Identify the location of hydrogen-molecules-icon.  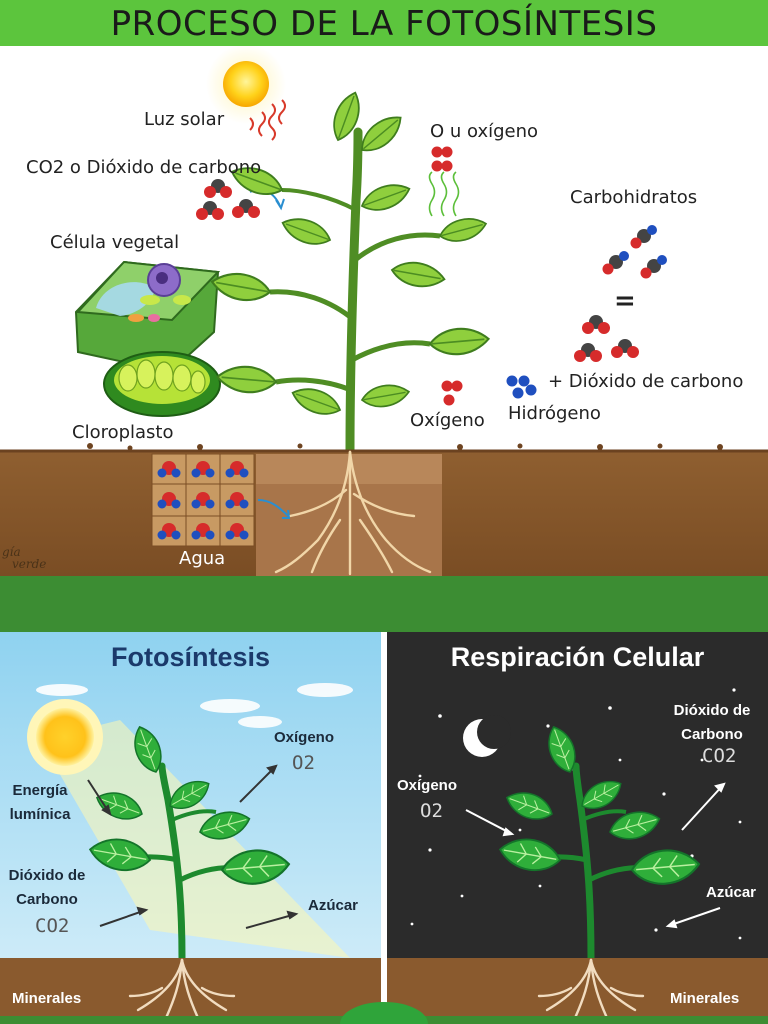
(521, 387).